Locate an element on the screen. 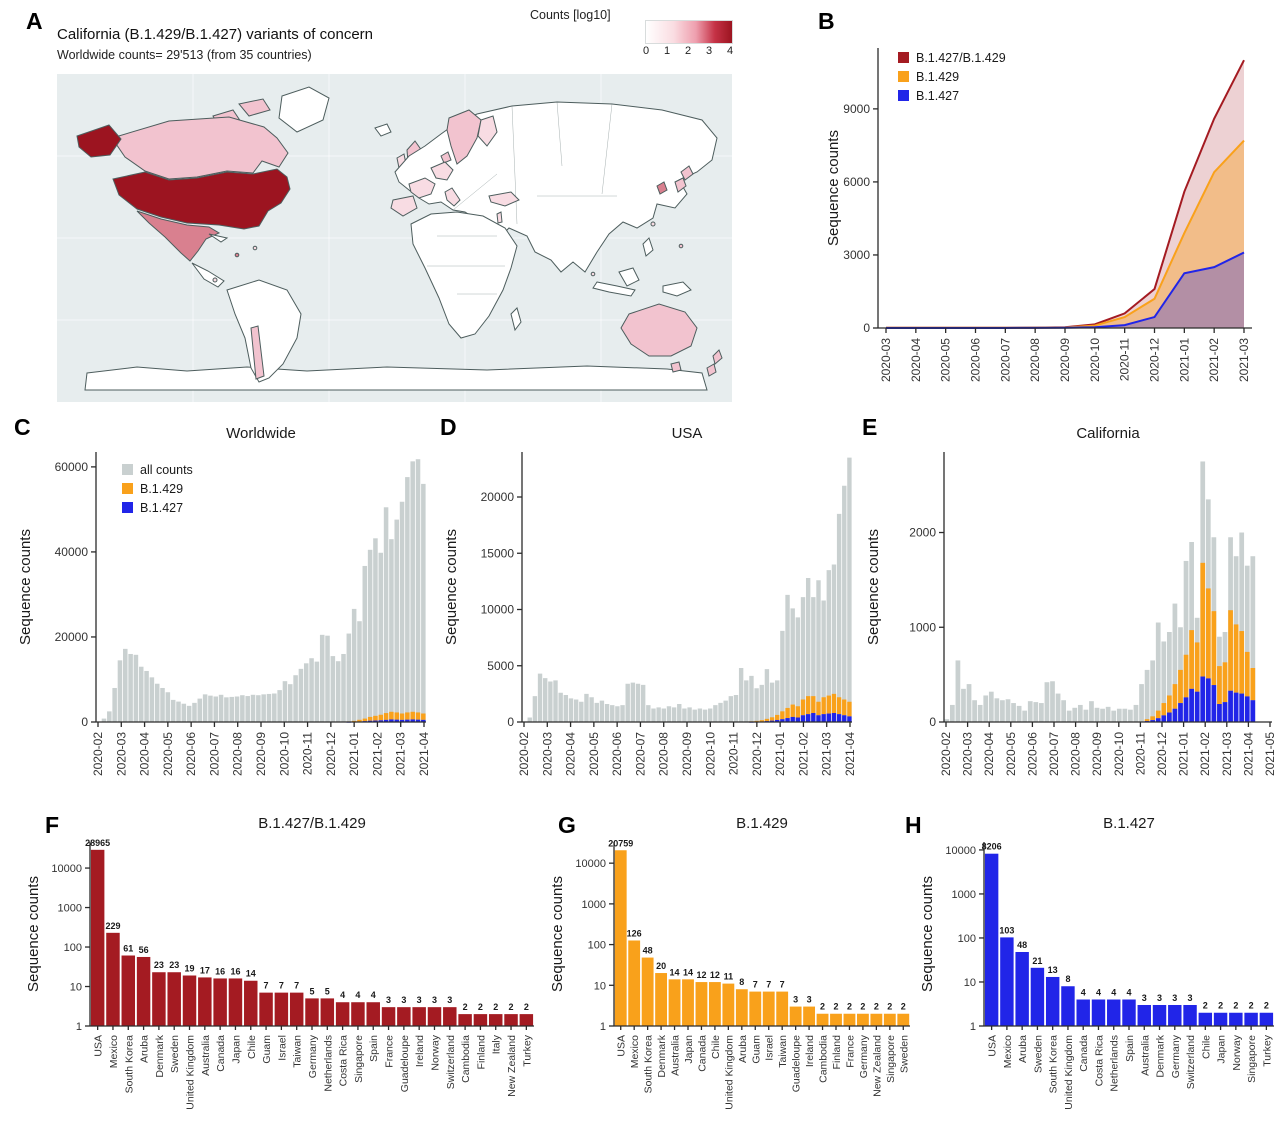 Image resolution: width=1280 pixels, height=1130 pixels. canada is located at coordinates (200, 148).